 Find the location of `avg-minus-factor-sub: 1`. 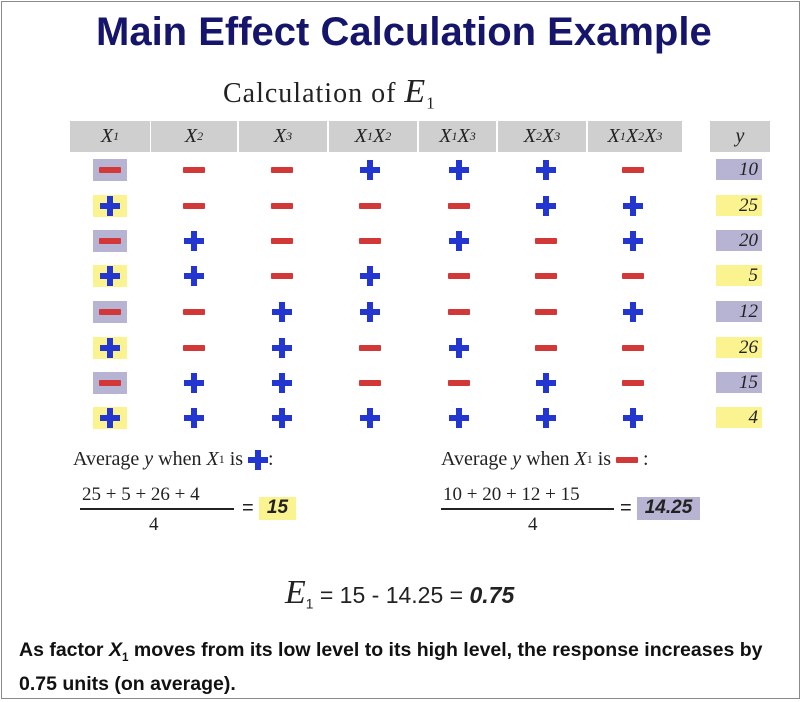

avg-minus-factor-sub: 1 is located at coordinates (589, 459).